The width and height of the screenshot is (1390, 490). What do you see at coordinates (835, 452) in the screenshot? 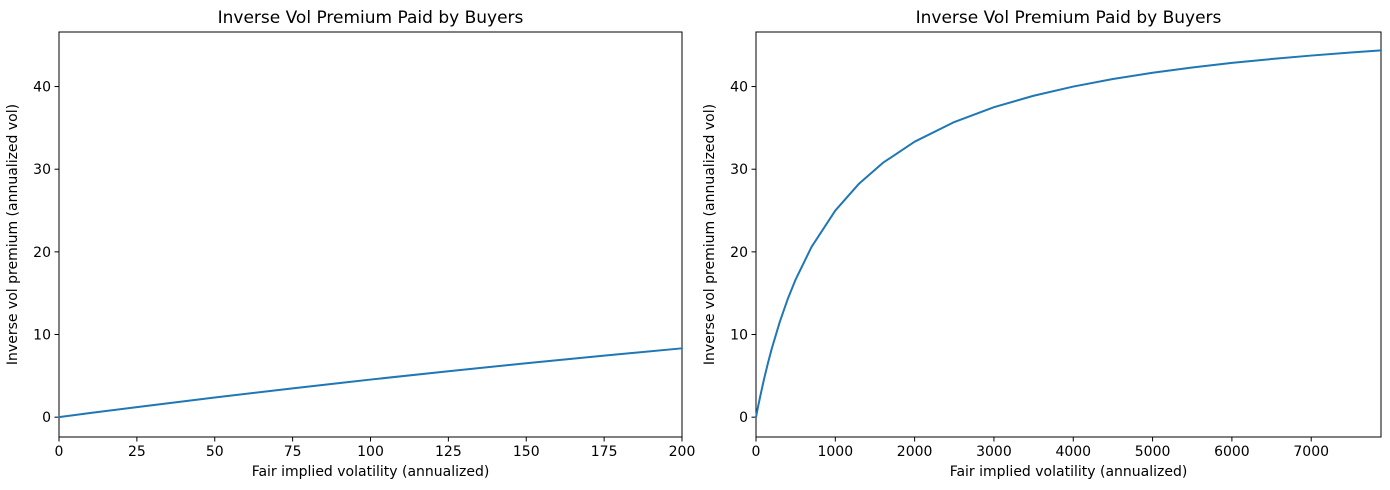
I see `x-tick-label: 1000` at bounding box center [835, 452].